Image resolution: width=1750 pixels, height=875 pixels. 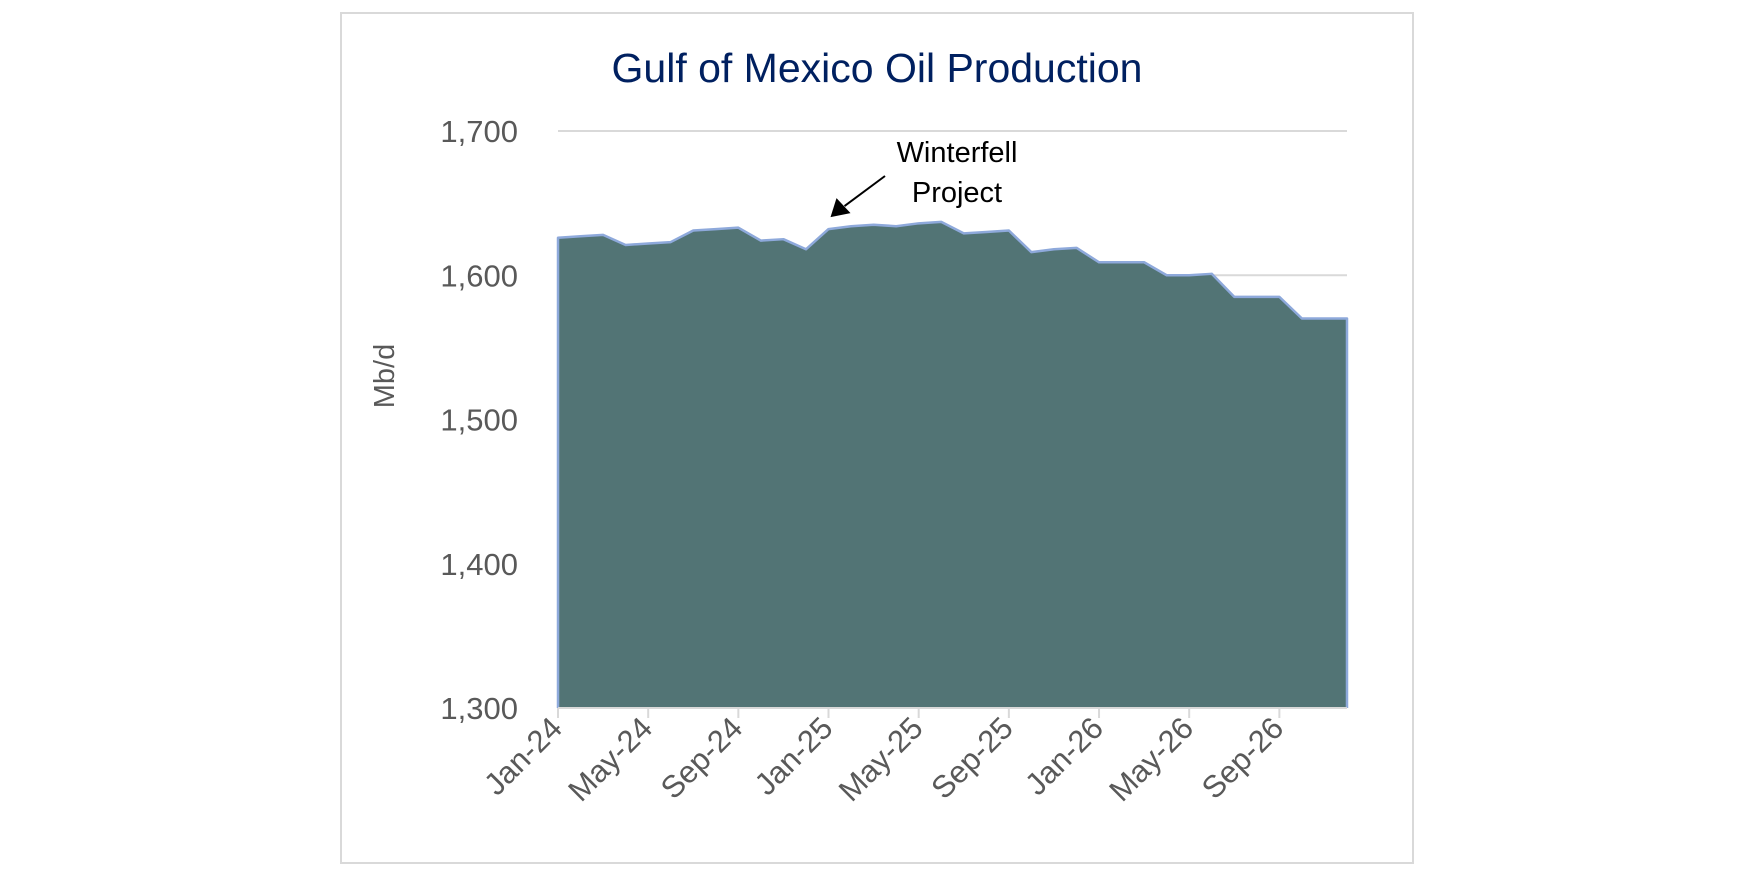 What do you see at coordinates (840, 208) in the screenshot?
I see `annotation-arrow-head` at bounding box center [840, 208].